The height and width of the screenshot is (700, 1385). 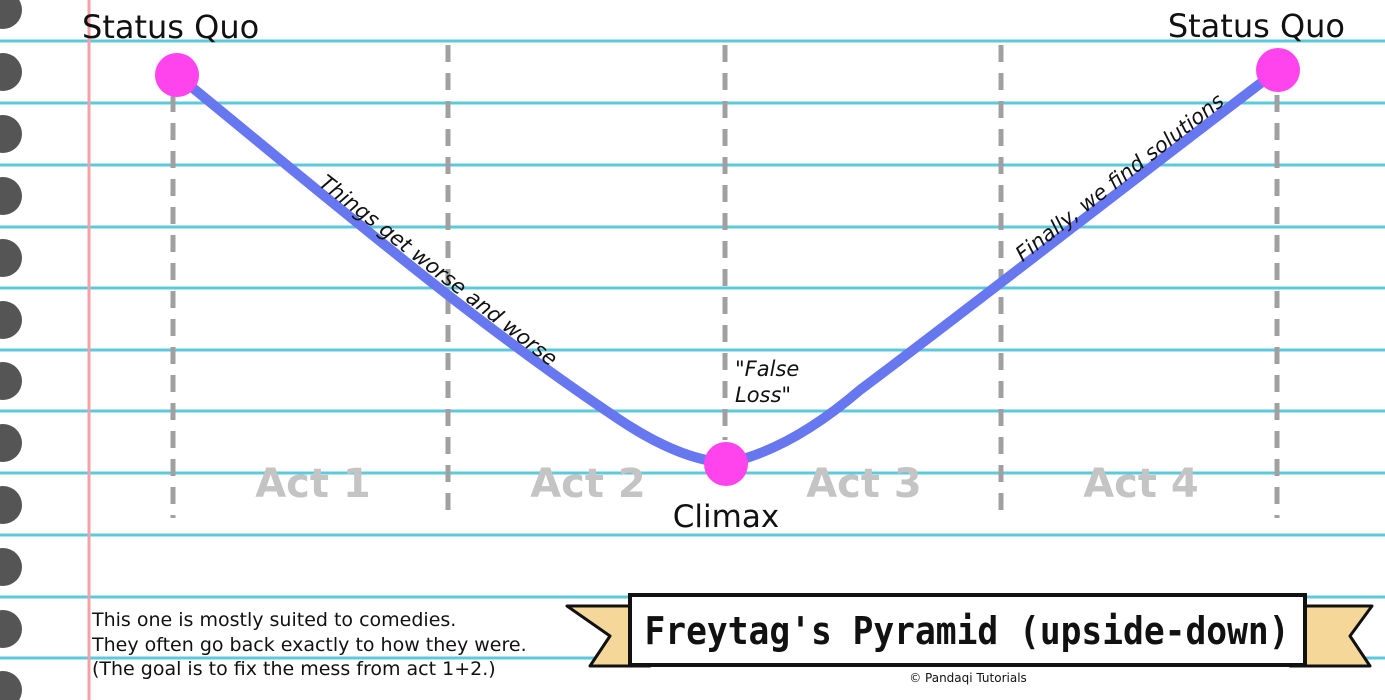 I want to click on banner-credit: © Pandaqi Tutorials, so click(x=968, y=678).